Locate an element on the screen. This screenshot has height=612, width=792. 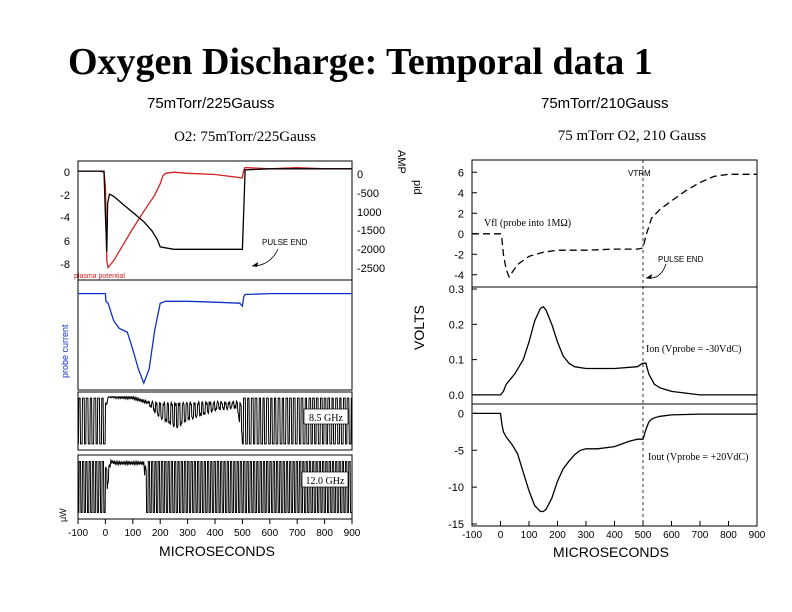
left-right-y-tick-label: -500 is located at coordinates (368, 194).